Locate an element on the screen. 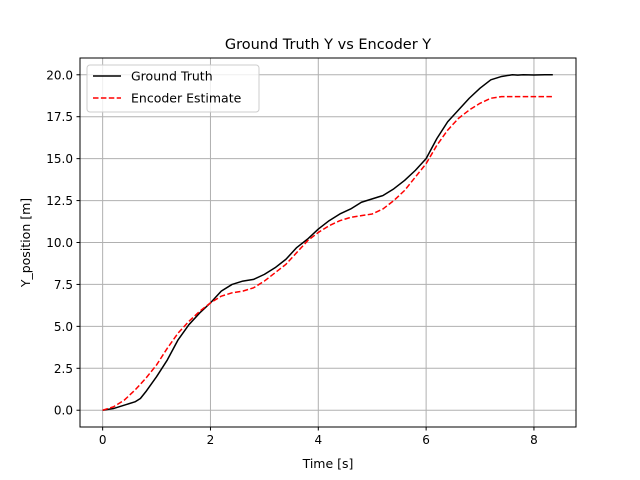 The image size is (640, 480). x-tick-label: 8 is located at coordinates (534, 440).